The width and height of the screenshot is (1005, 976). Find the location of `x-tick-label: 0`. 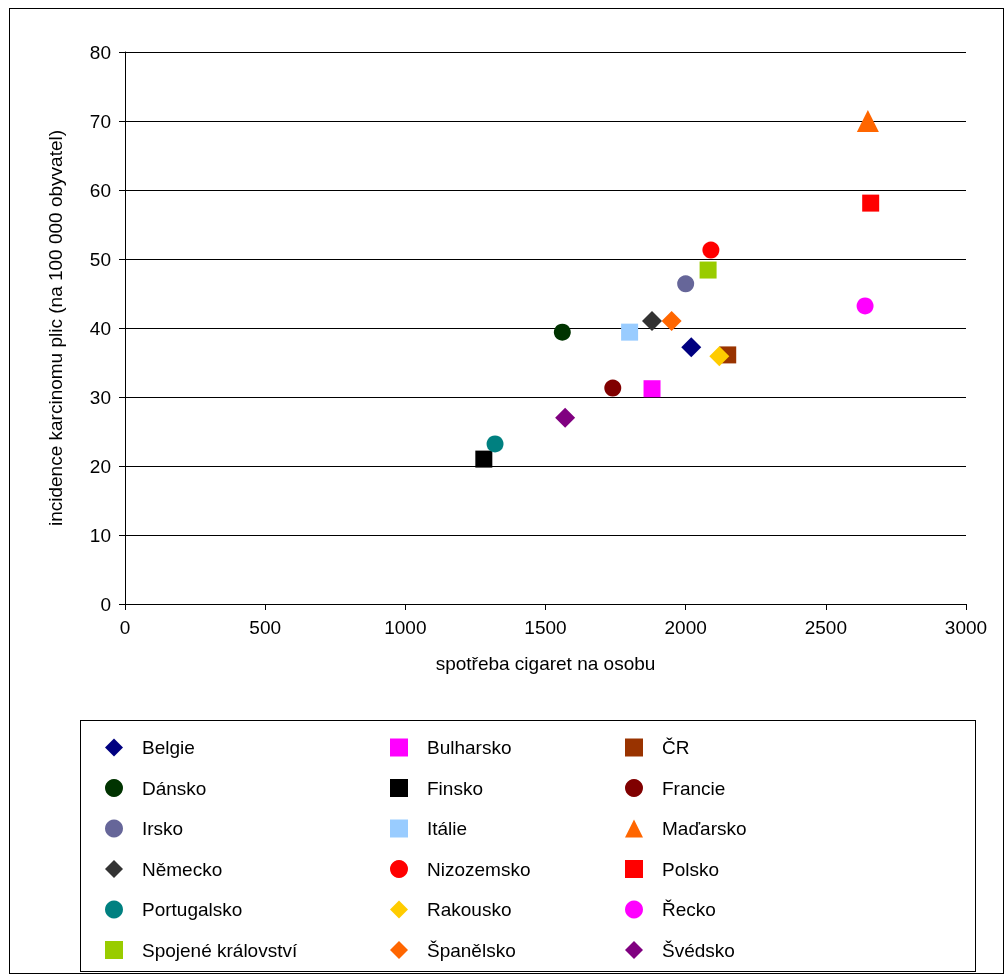

x-tick-label: 0 is located at coordinates (125, 627).